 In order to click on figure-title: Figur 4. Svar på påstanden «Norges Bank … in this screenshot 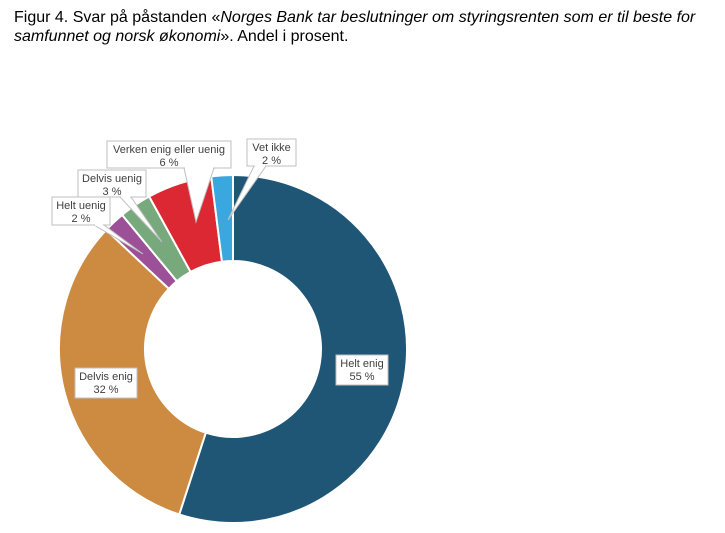, I will do `click(369, 27)`.